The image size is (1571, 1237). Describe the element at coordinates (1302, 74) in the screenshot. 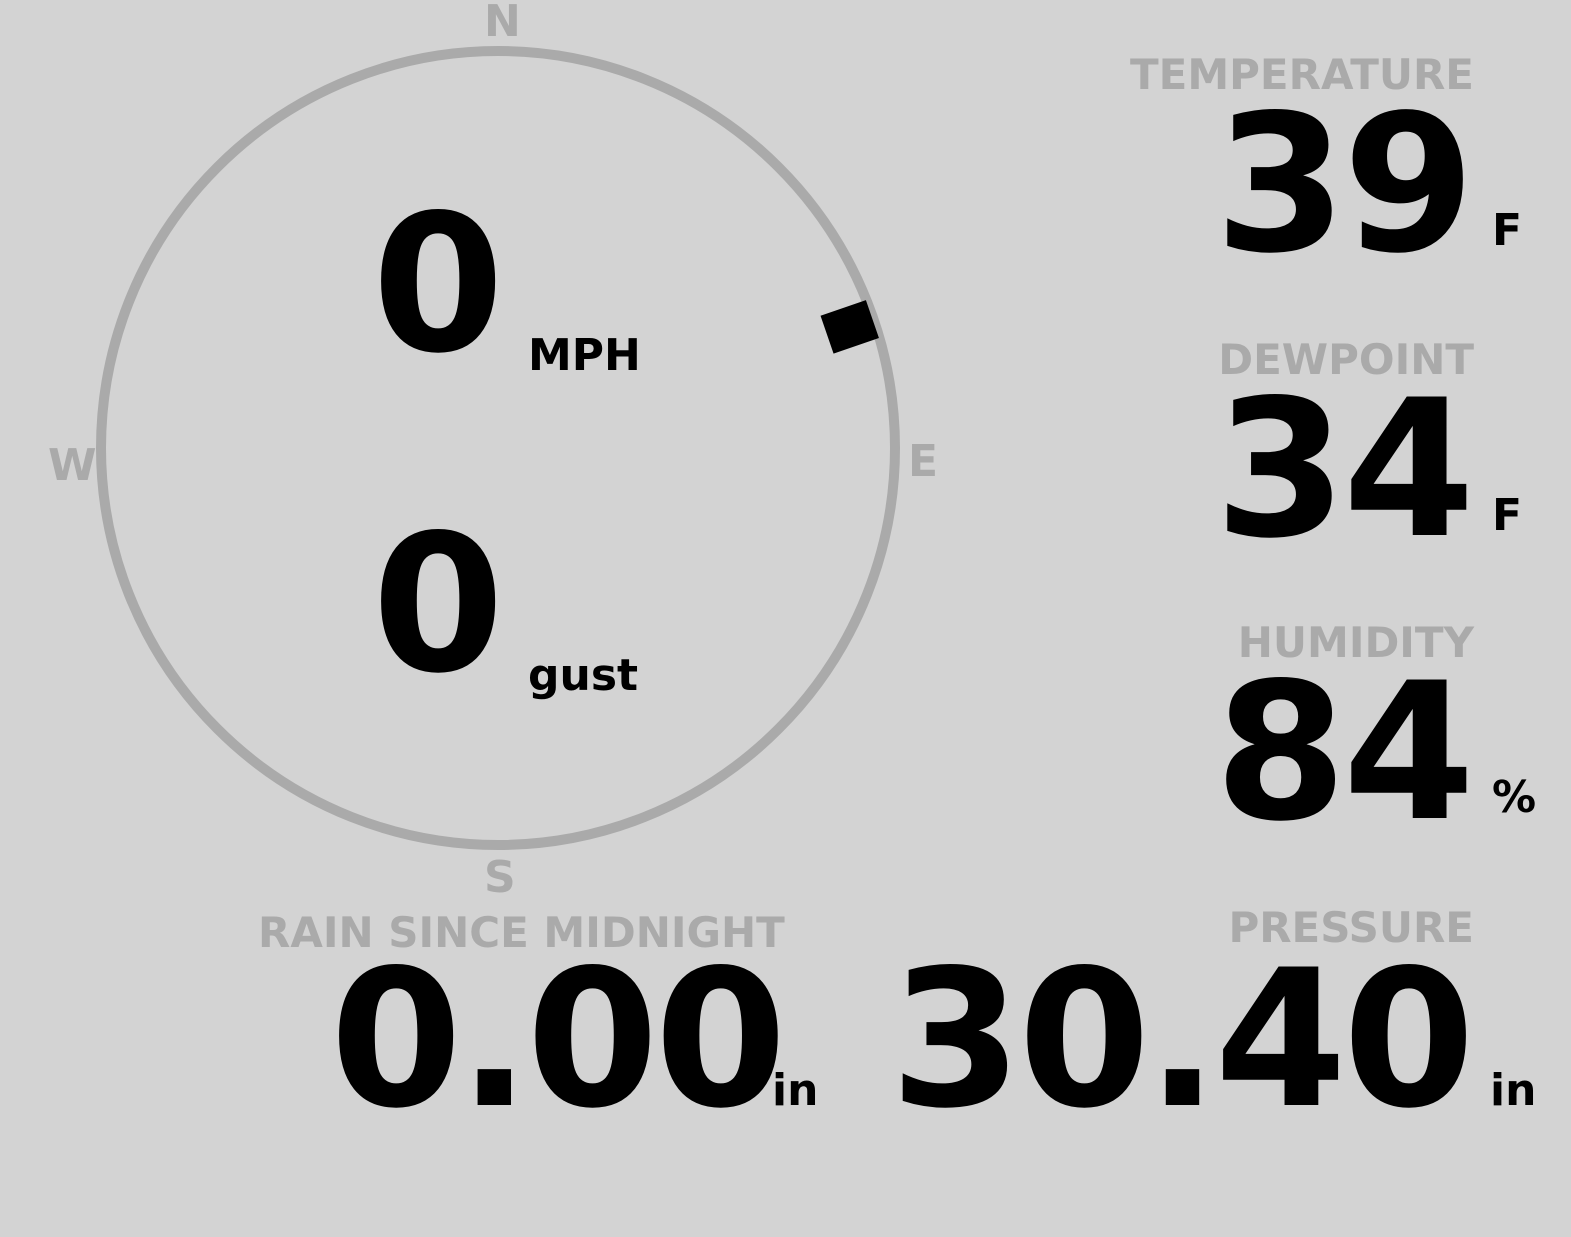

I see `temperature-label: TEMPERATURE` at that location.